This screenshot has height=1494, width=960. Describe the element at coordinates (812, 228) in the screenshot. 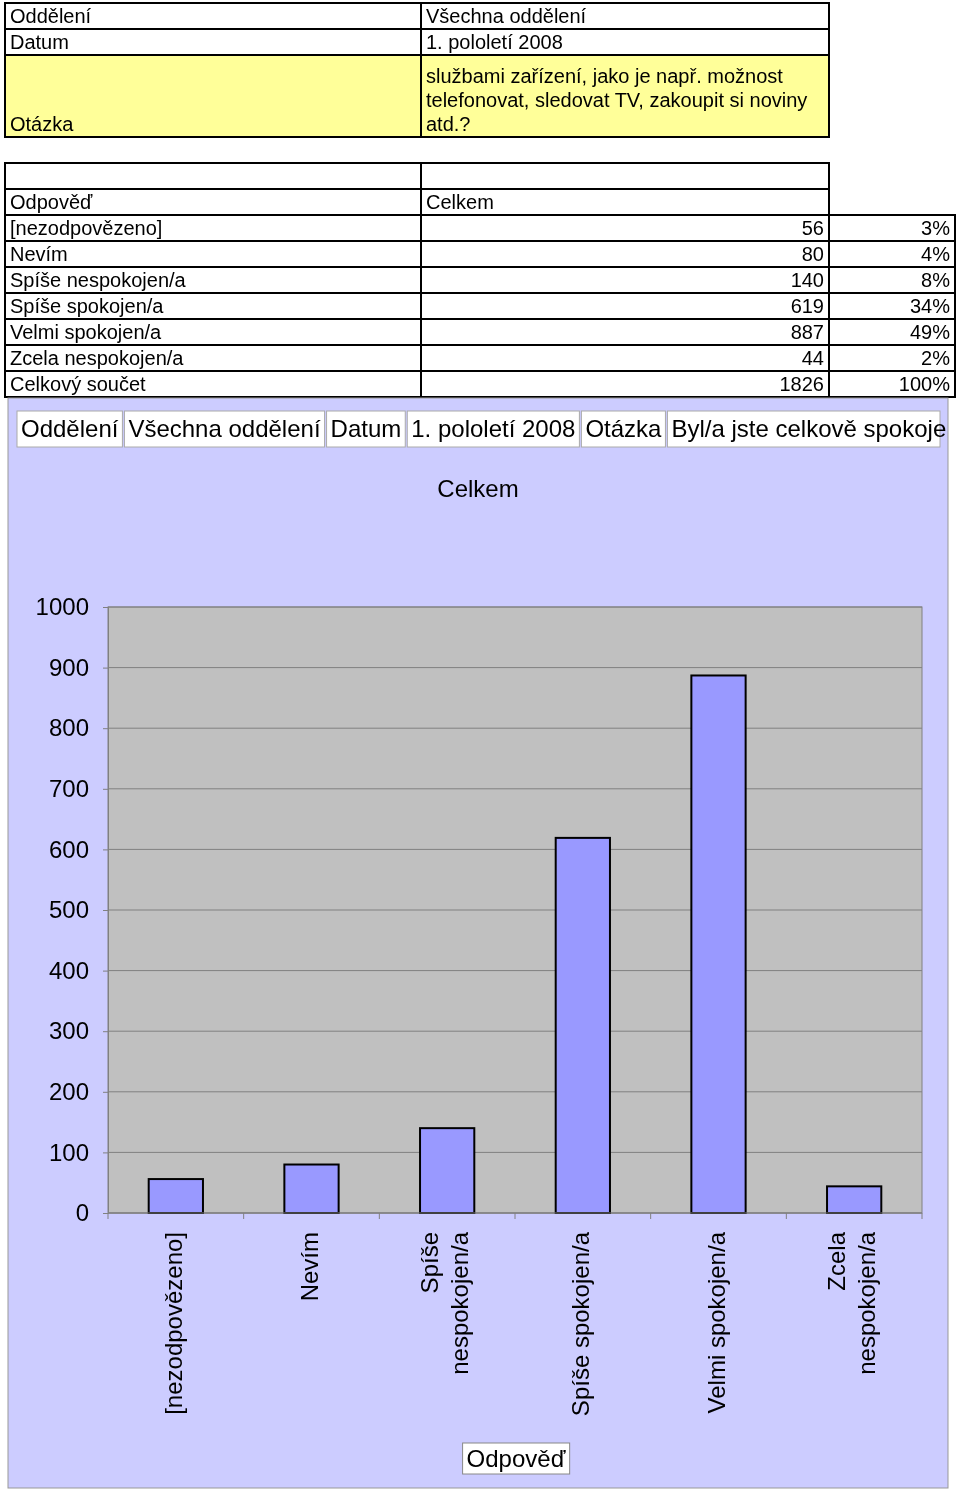

I see `text: 56` at that location.